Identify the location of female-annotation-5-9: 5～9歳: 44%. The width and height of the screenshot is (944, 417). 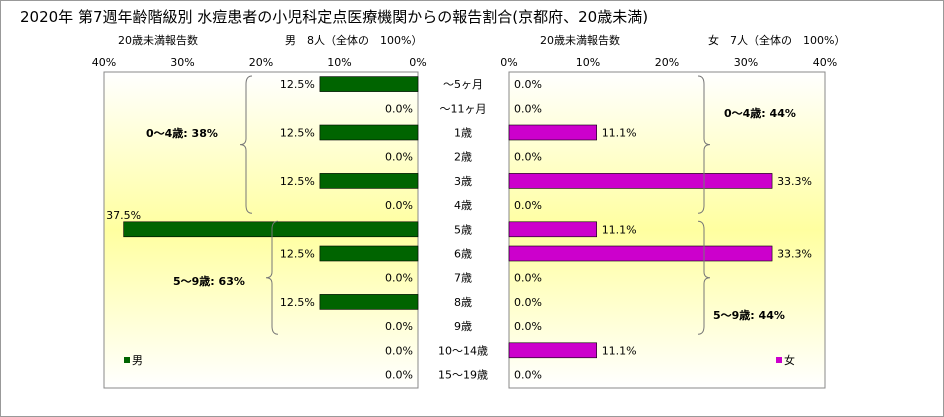
(749, 315).